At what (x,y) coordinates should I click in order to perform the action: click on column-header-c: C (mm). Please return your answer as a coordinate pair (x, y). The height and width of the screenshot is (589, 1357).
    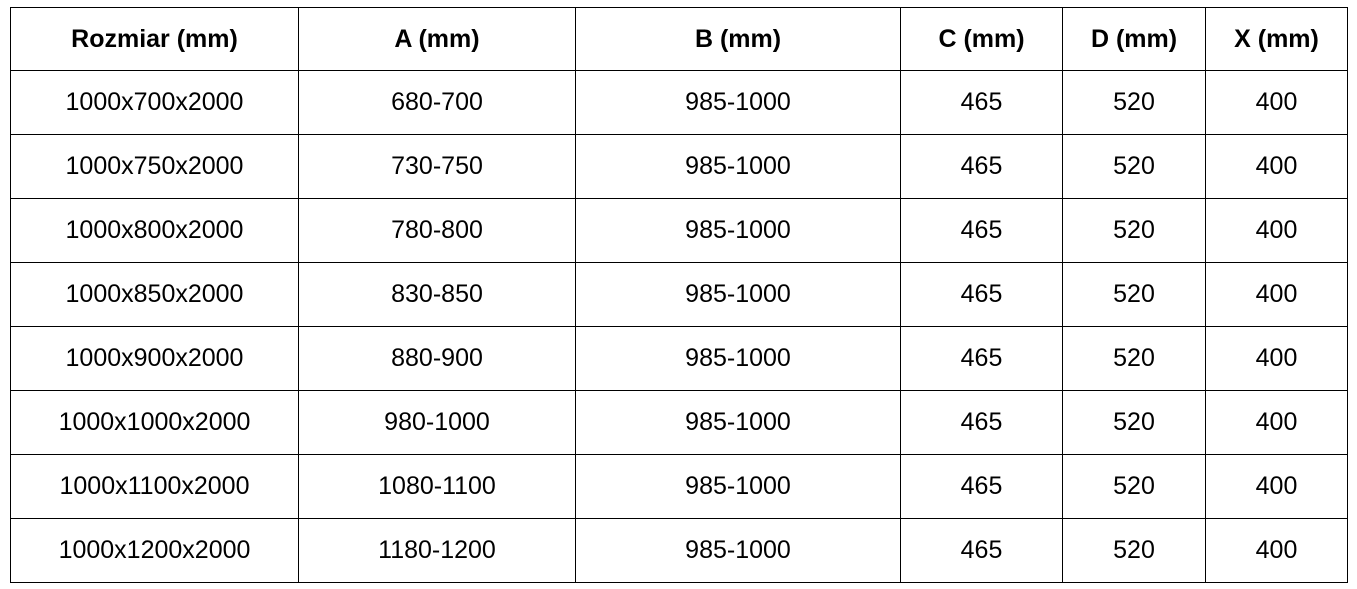
    Looking at the image, I should click on (981, 39).